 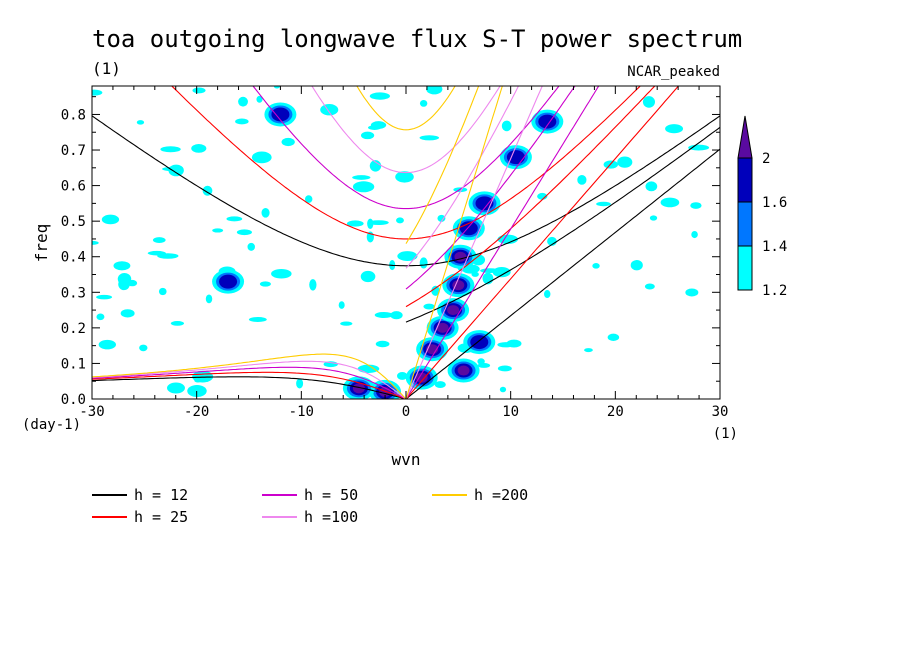 I want to click on y-tick-label: 0.7, so click(x=73, y=151).